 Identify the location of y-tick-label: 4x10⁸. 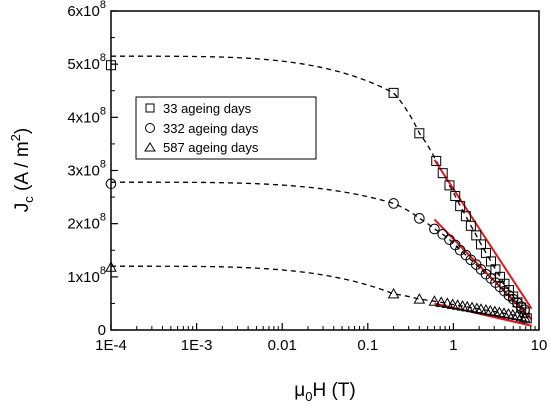
(86, 115).